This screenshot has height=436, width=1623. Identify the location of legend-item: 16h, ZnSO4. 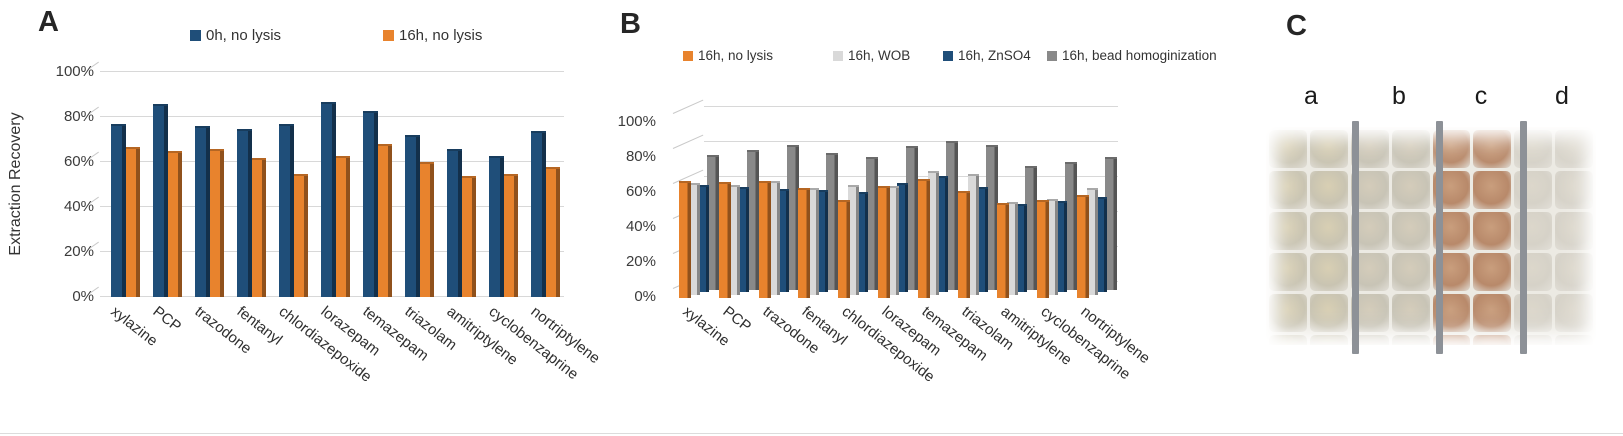
(987, 55).